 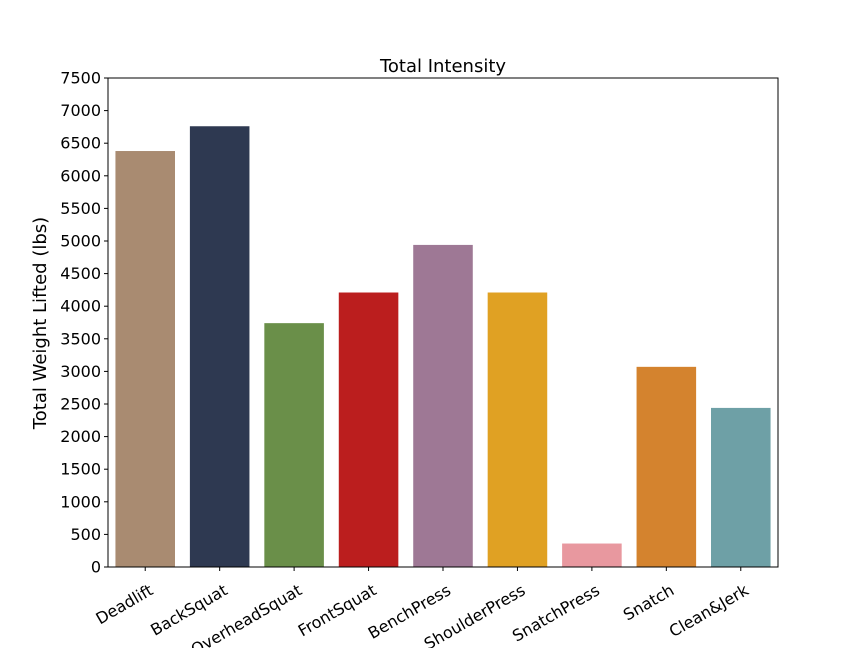 What do you see at coordinates (80, 338) in the screenshot?
I see `y-tick-label: 3500` at bounding box center [80, 338].